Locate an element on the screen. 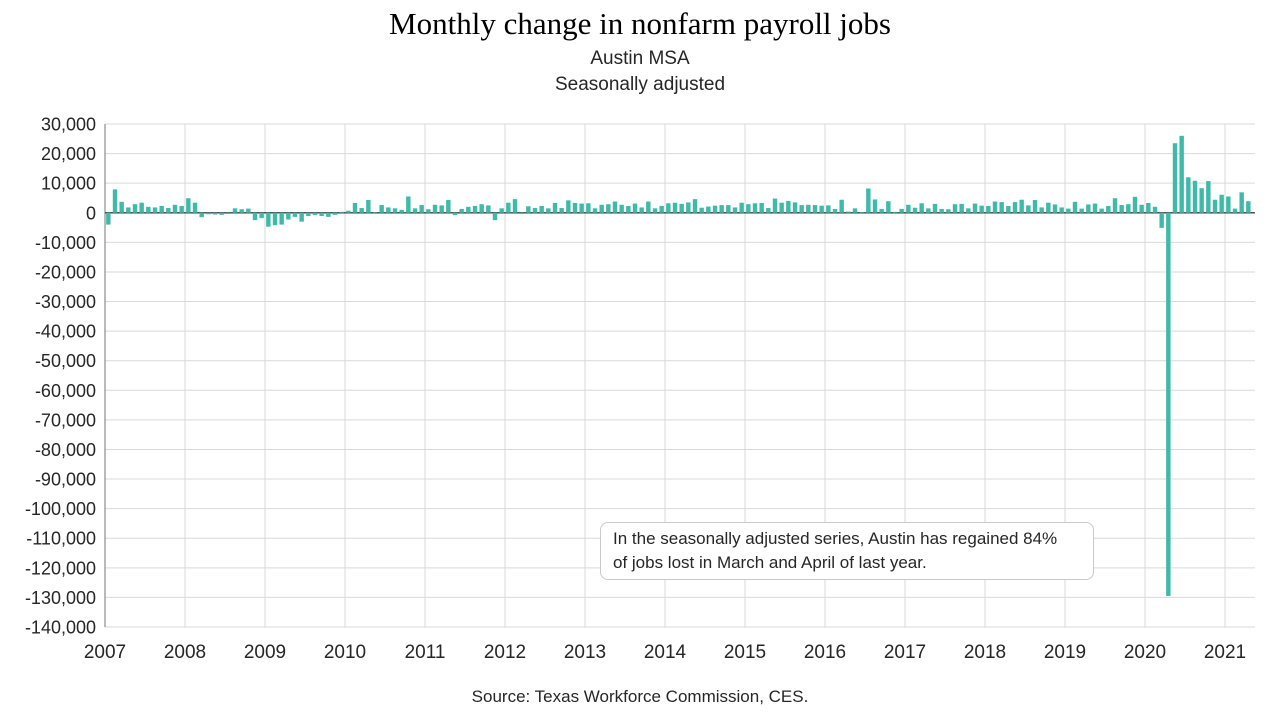 Image resolution: width=1280 pixels, height=720 pixels. x-tick-label: 2021 is located at coordinates (1225, 652).